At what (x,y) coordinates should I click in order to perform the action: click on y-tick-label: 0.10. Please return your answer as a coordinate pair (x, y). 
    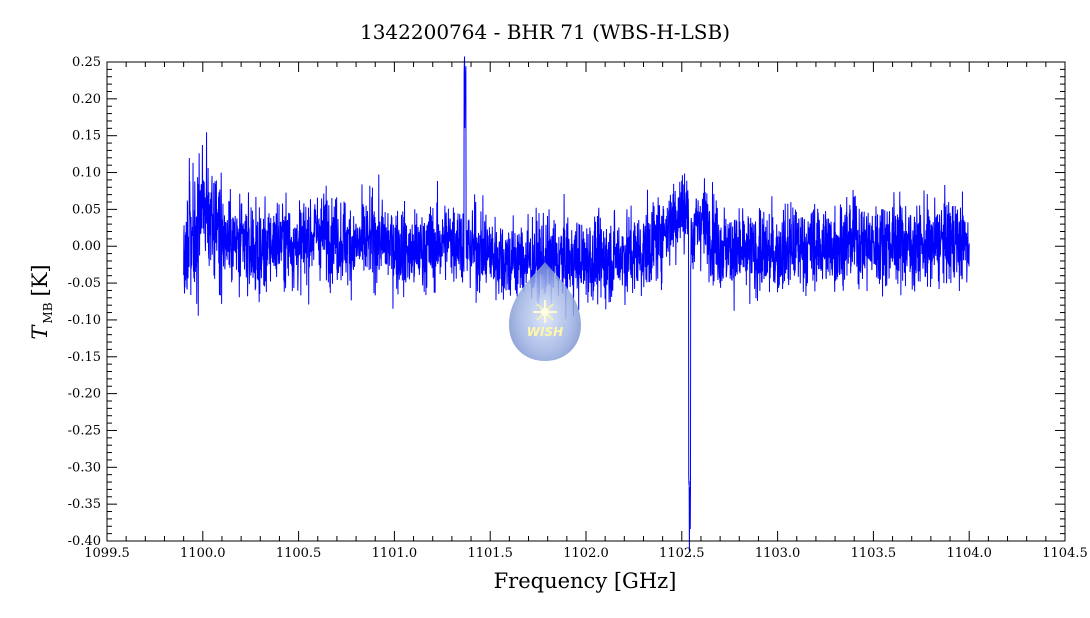
    Looking at the image, I should click on (86, 173).